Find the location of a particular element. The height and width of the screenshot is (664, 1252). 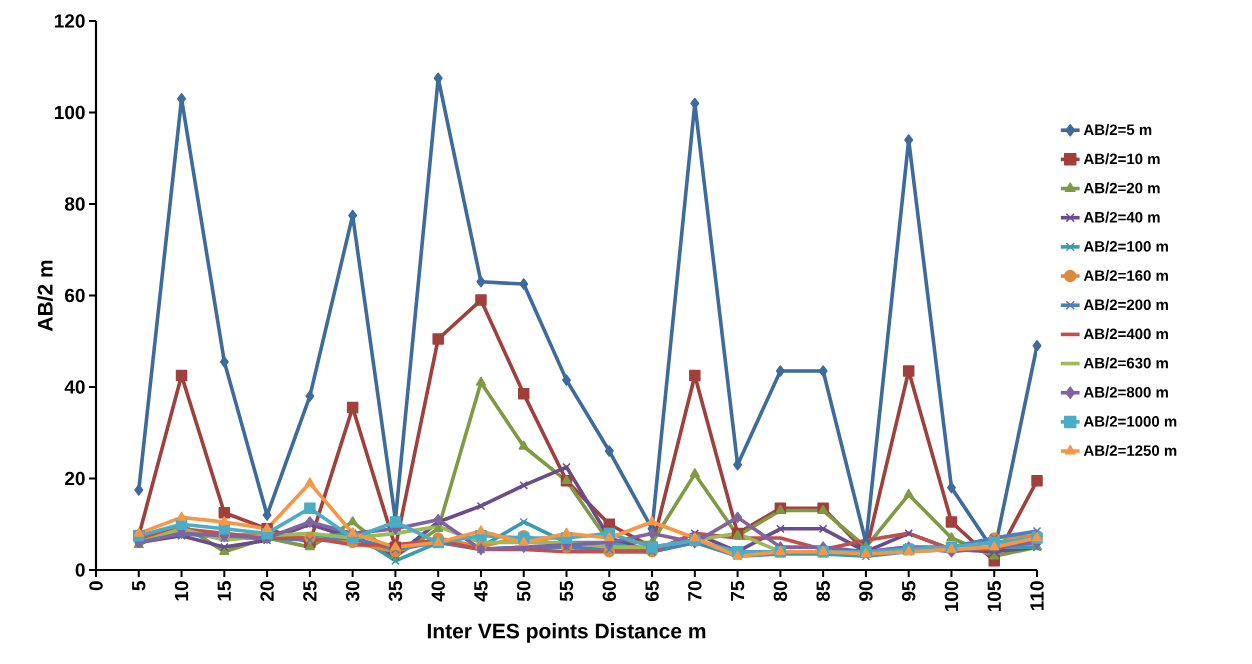

legend-label: AB/2=100 m is located at coordinates (1125, 246).